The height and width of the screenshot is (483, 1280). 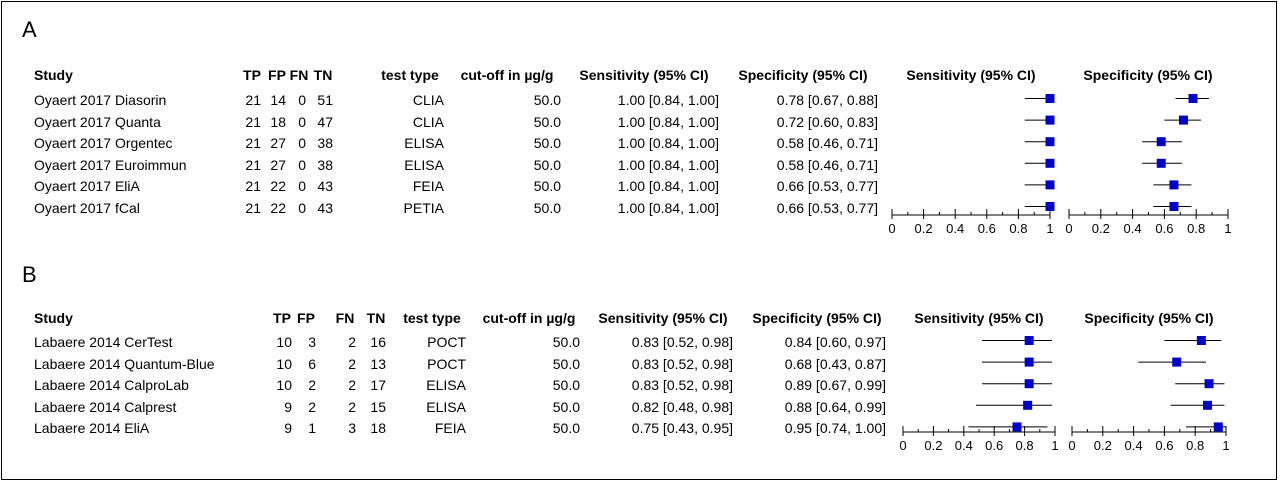 I want to click on table-cell-study: Labaere 2014 CalproLab, so click(x=111, y=385).